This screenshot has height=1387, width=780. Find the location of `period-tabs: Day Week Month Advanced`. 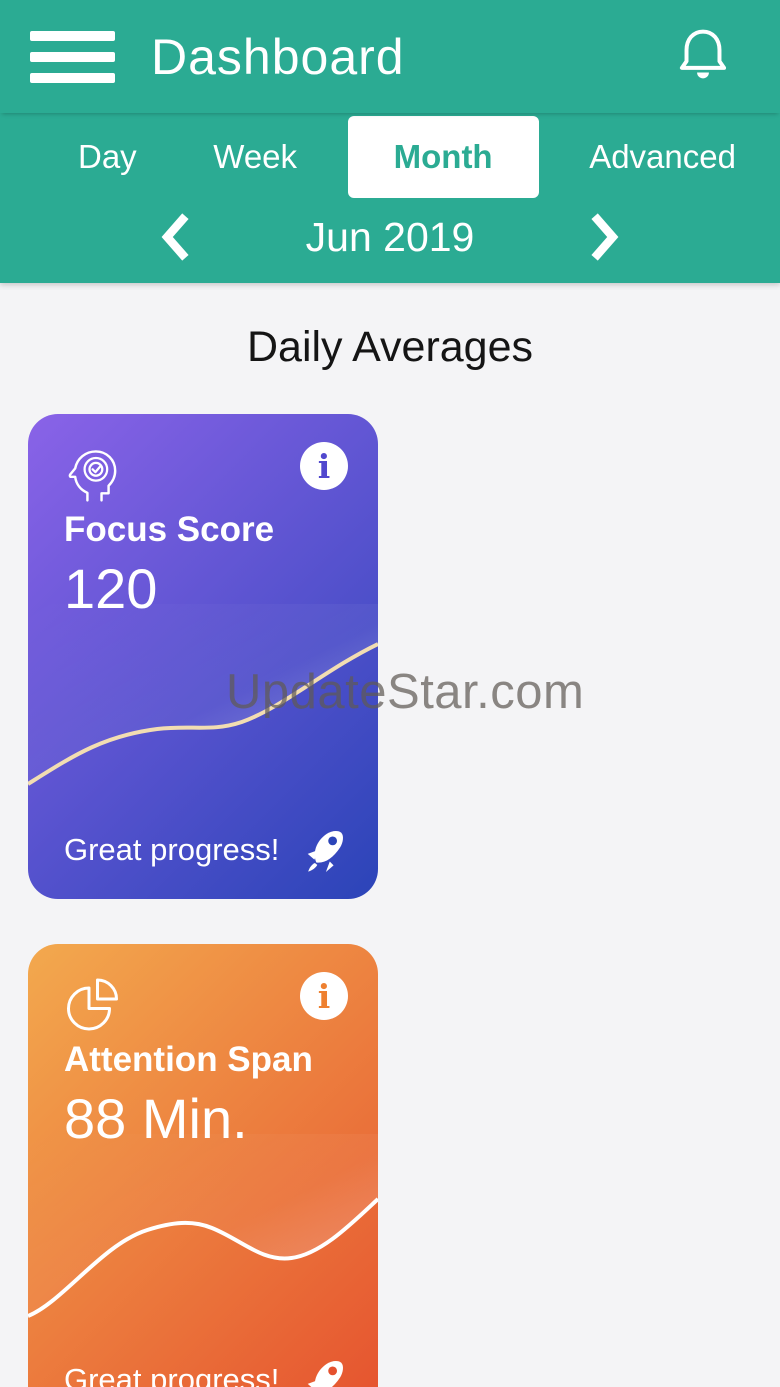

period-tabs: Day Week Month Advanced is located at coordinates (390, 155).